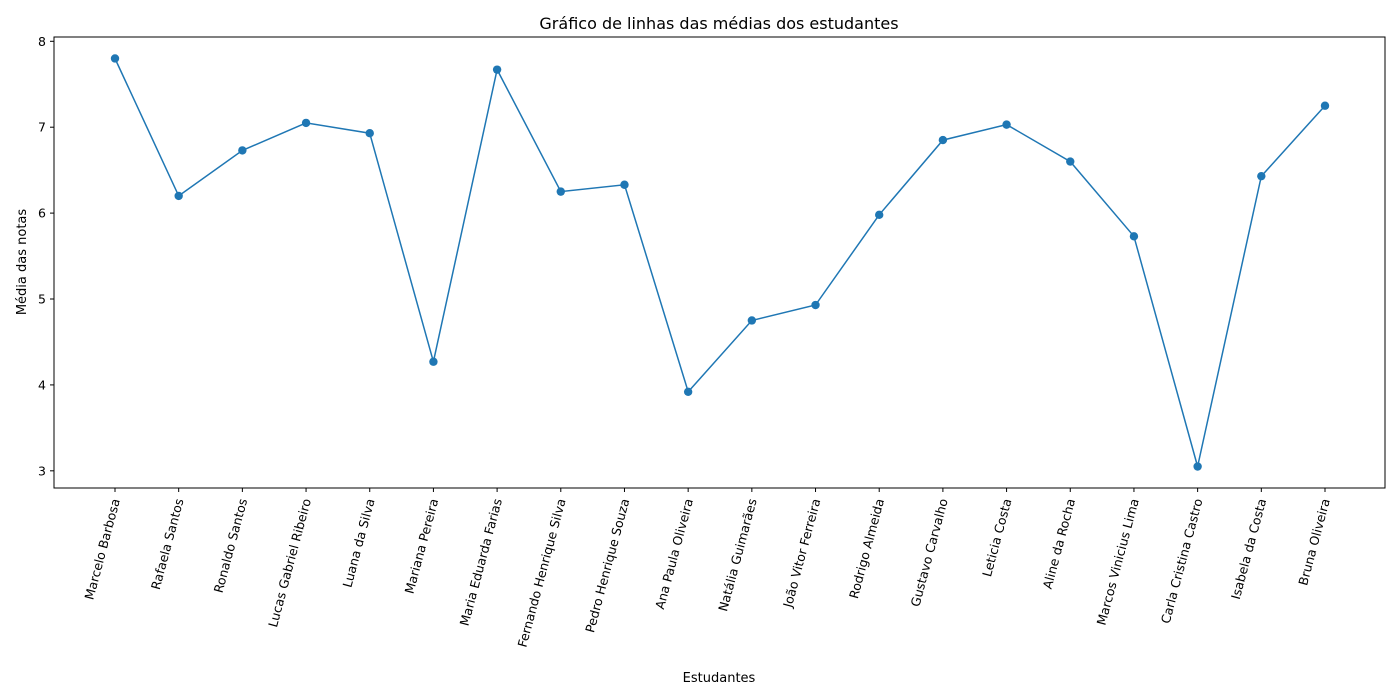 The height and width of the screenshot is (700, 1400). What do you see at coordinates (481, 562) in the screenshot?
I see `x-tick-label: Maria Eduarda Farias` at bounding box center [481, 562].